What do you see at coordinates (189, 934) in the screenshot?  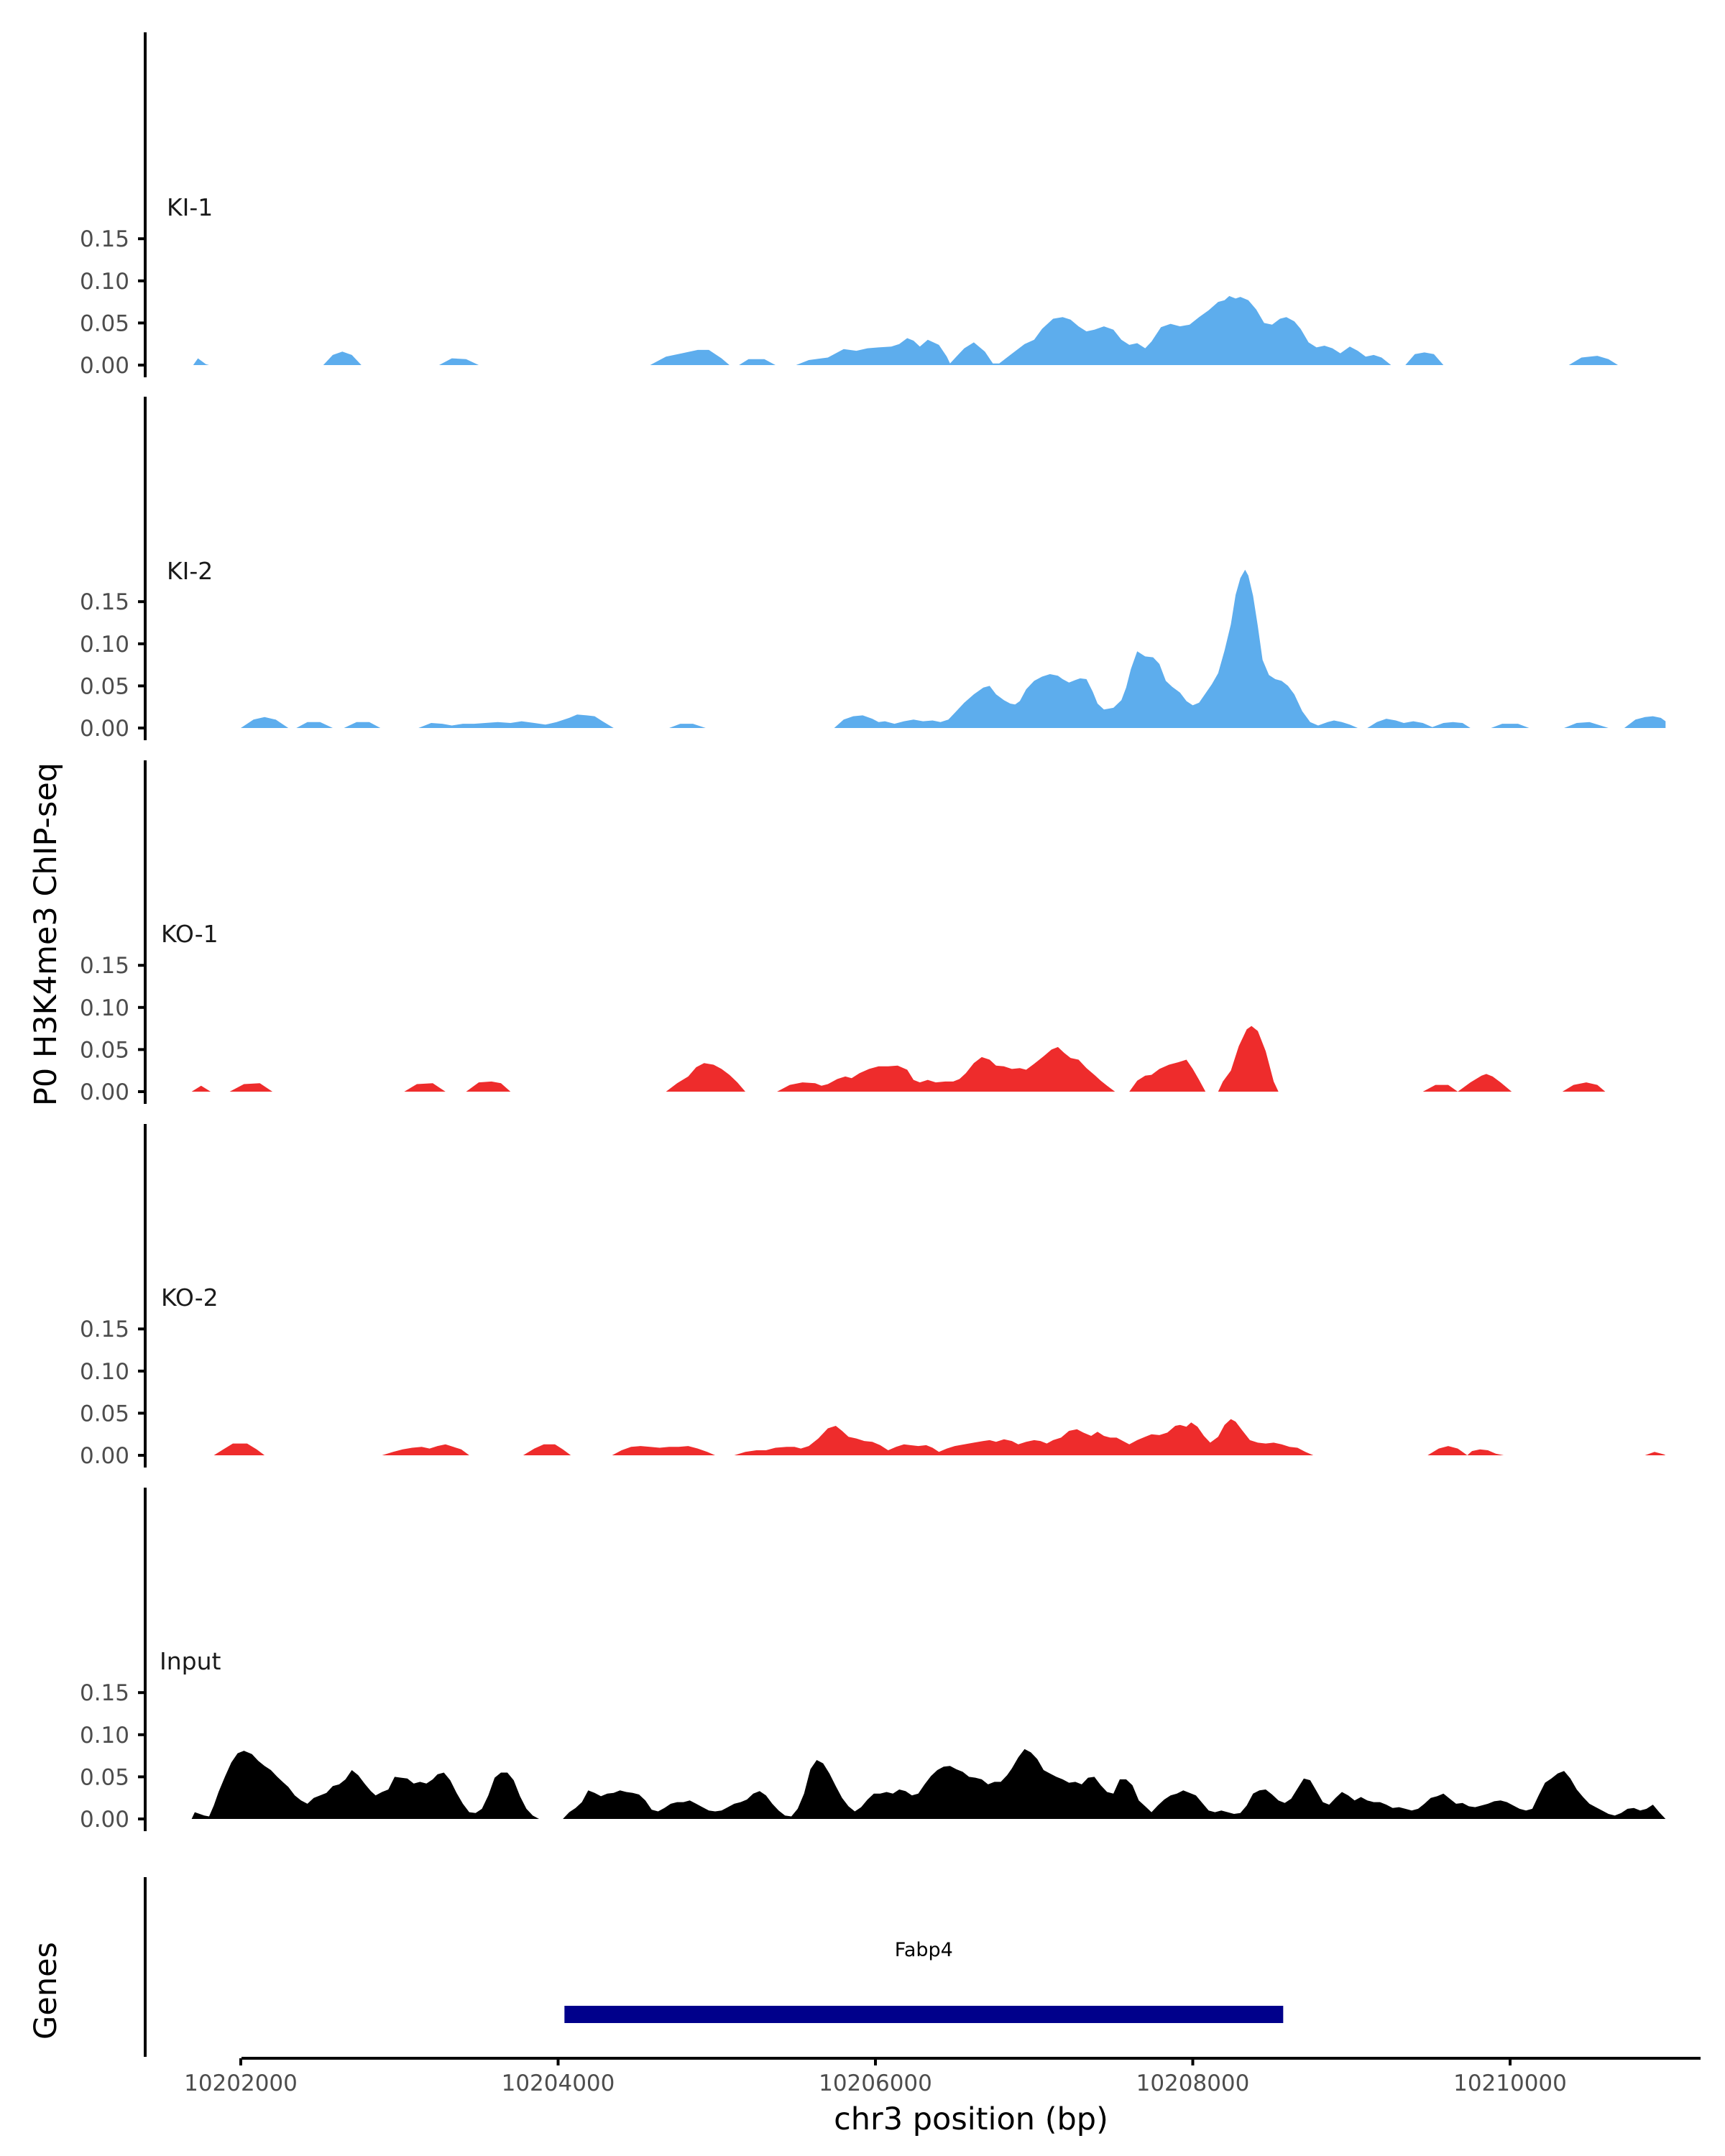 I see `track-label: KO-1` at bounding box center [189, 934].